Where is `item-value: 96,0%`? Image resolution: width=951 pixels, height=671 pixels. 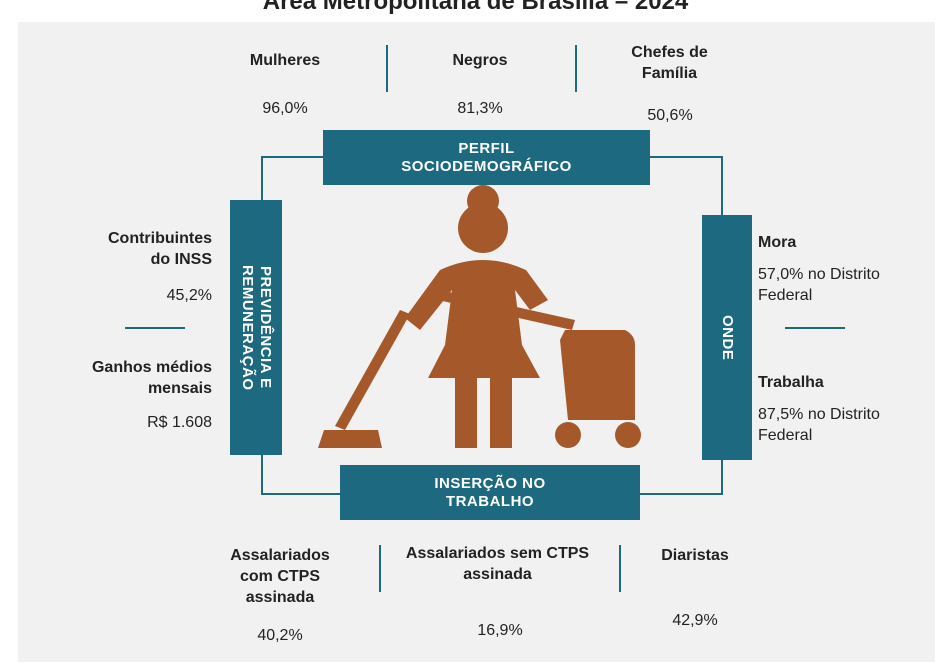
item-value: 96,0% is located at coordinates (285, 108).